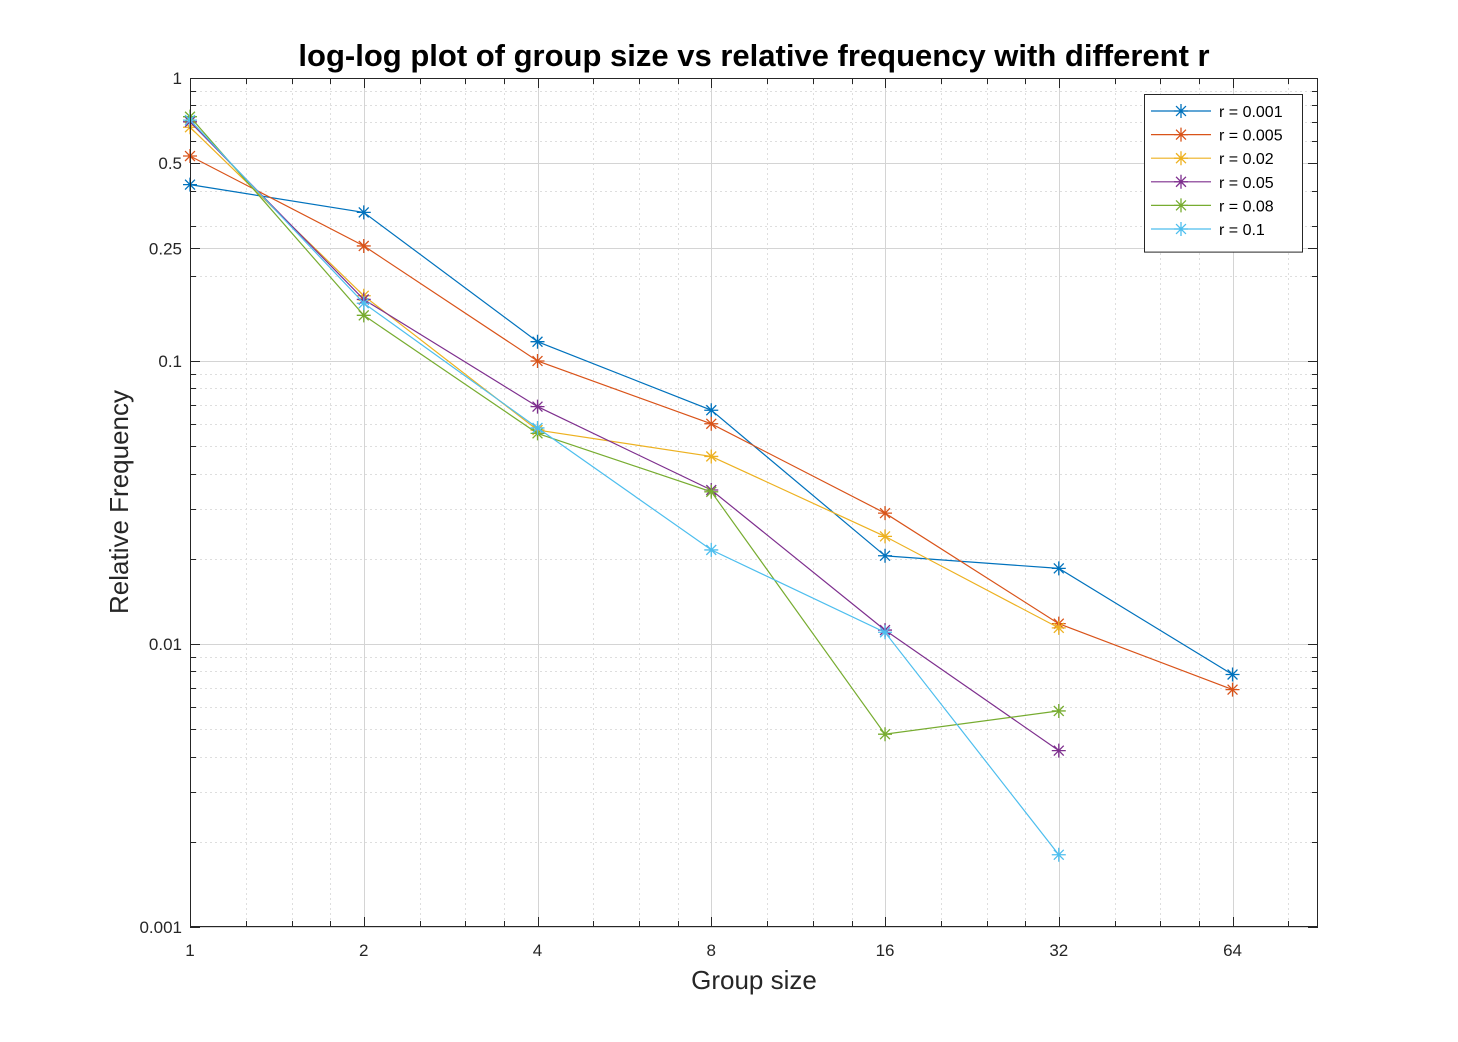 This screenshot has width=1458, height=1042. Describe the element at coordinates (1217, 136) in the screenshot. I see `legend-item: r = 0.005` at that location.